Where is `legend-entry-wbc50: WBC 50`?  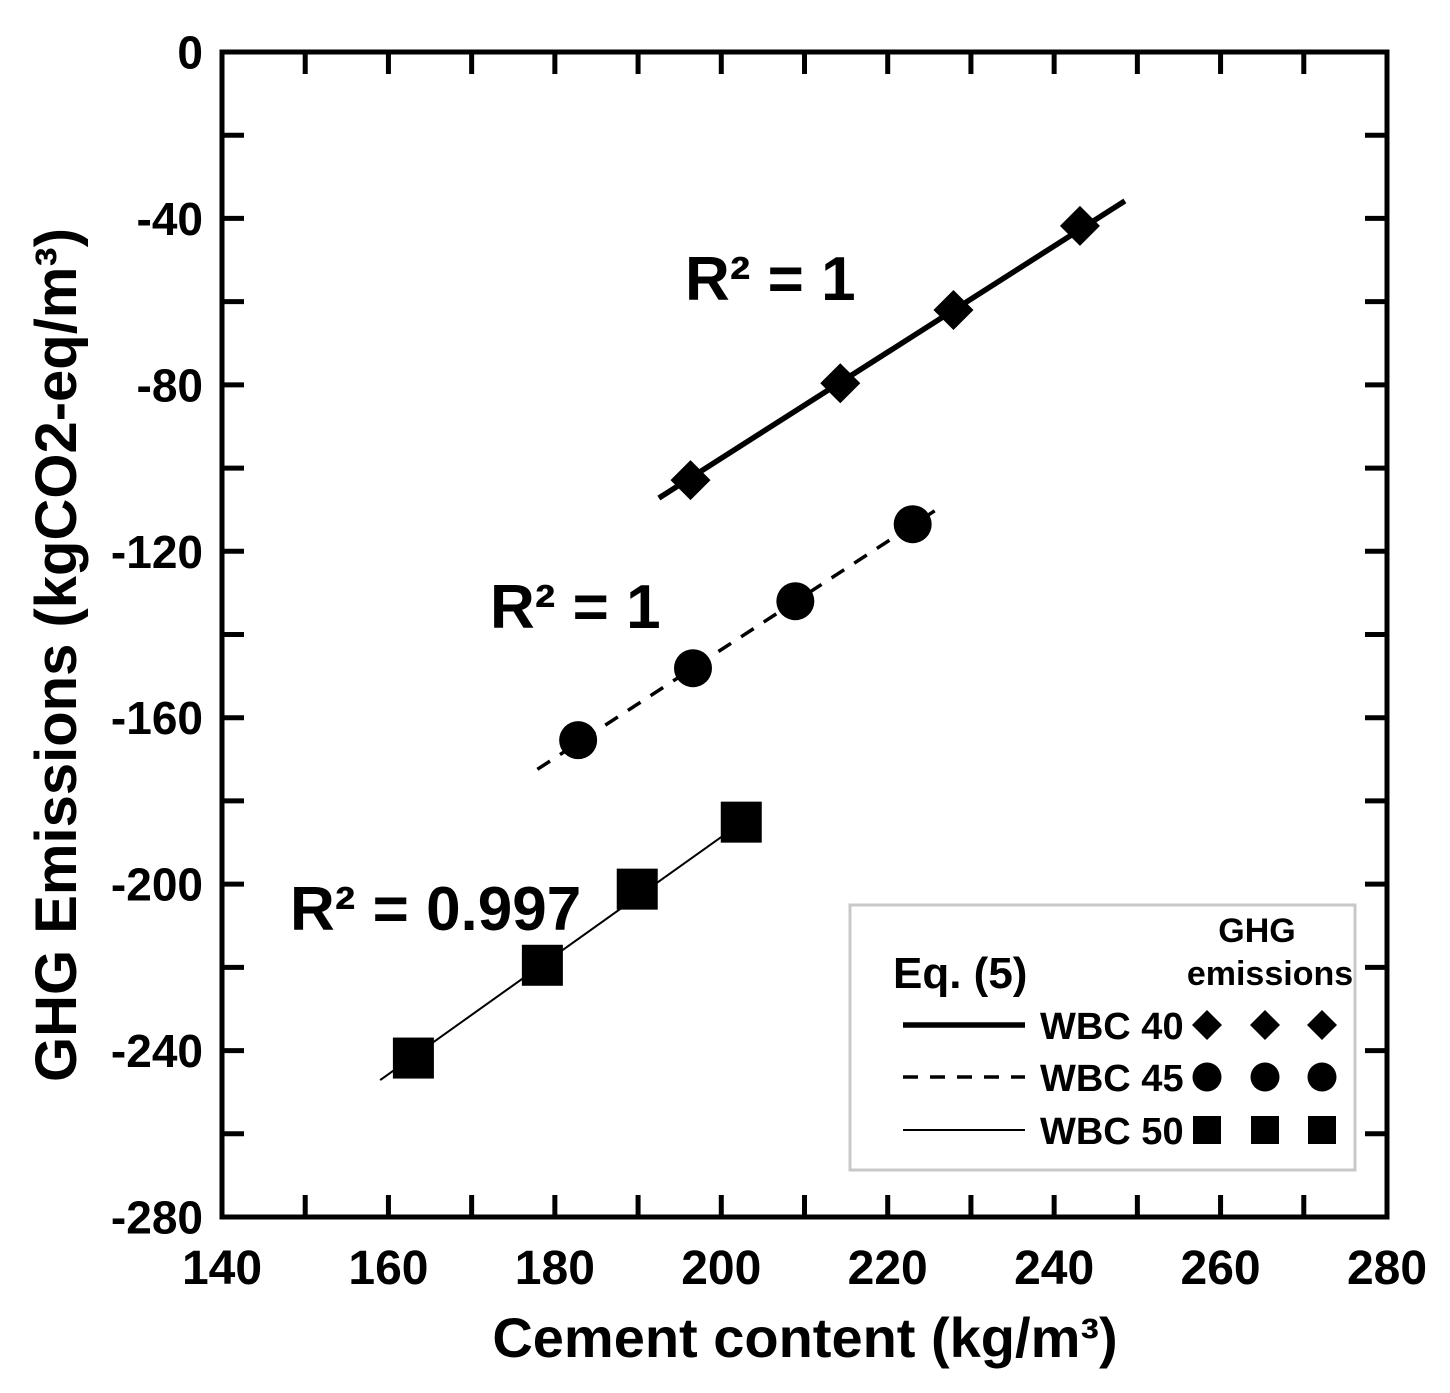 legend-entry-wbc50: WBC 50 is located at coordinates (1119, 1132).